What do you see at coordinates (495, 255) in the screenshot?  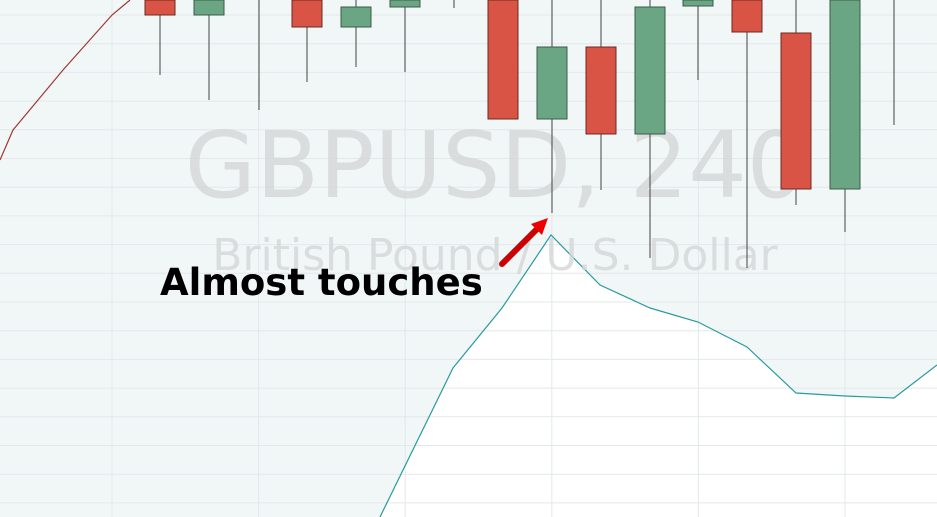 I see `watermark-description: British Pound / U.S. Dollar` at bounding box center [495, 255].